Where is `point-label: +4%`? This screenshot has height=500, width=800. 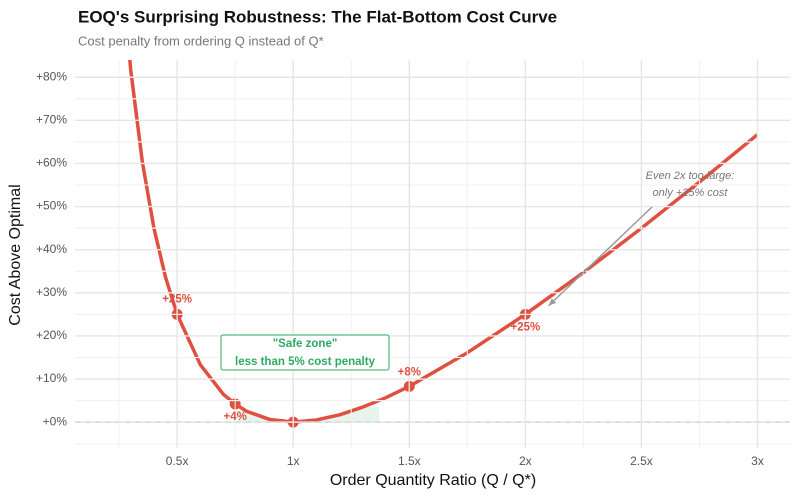
point-label: +4% is located at coordinates (235, 417).